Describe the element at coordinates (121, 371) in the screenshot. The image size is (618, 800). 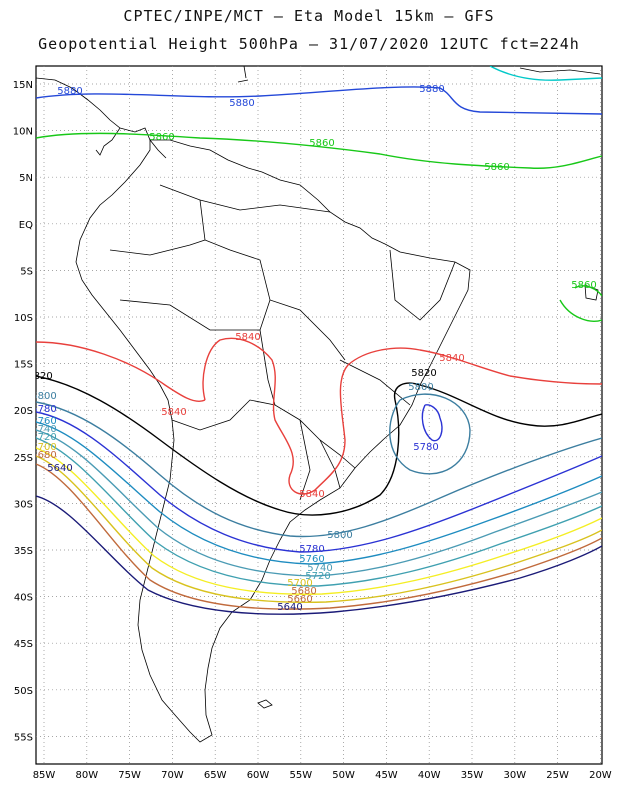
I see `contour-5840-west` at that location.